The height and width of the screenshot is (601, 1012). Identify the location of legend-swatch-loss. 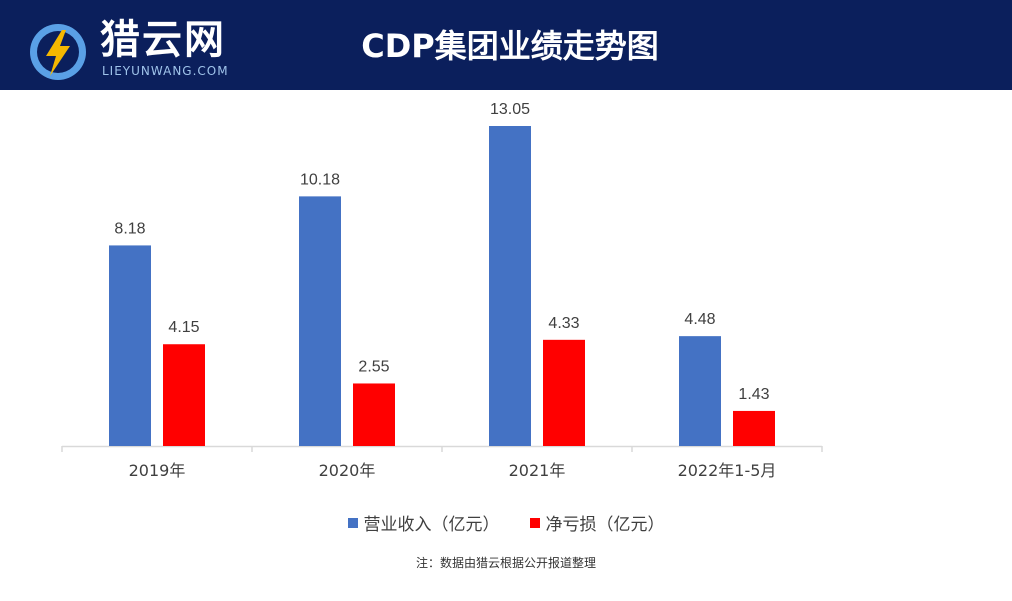
(534, 522).